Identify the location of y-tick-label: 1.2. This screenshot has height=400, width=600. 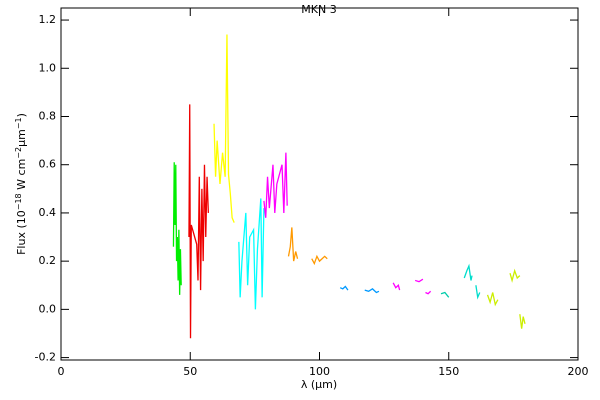
(48, 19).